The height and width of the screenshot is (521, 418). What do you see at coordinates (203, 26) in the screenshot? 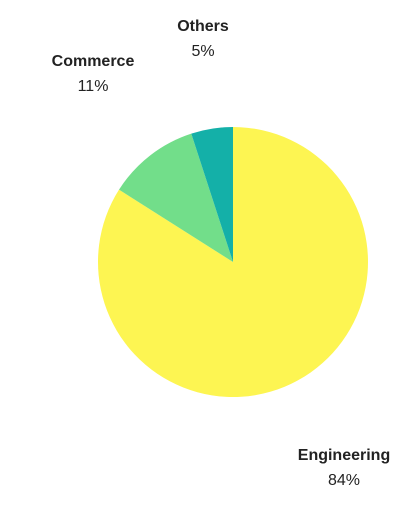
I see `slice-label: Others` at bounding box center [203, 26].